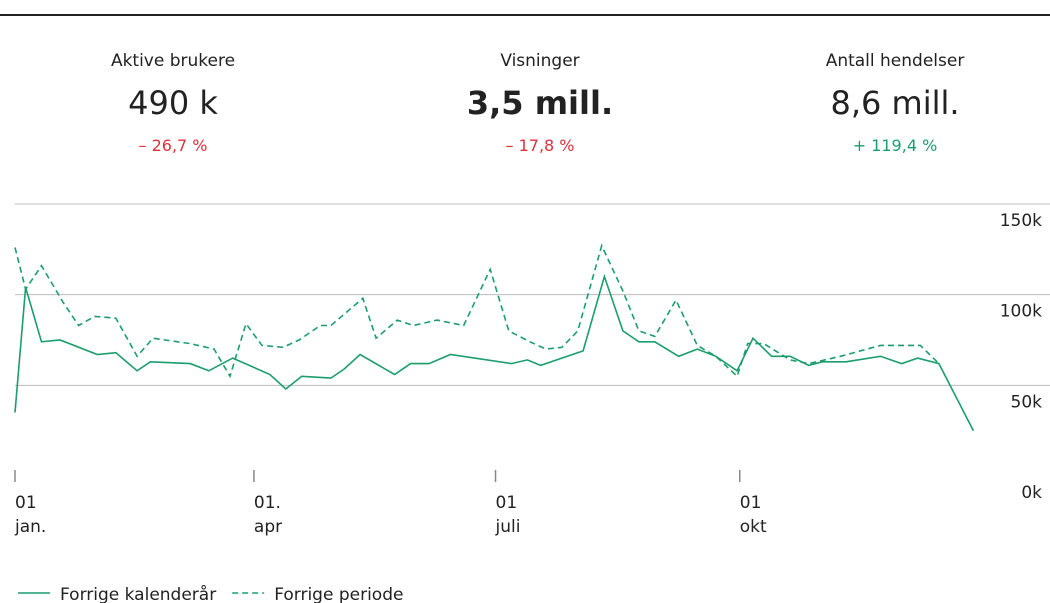 The width and height of the screenshot is (1050, 603). What do you see at coordinates (1031, 493) in the screenshot?
I see `y-tick-label: 0k` at bounding box center [1031, 493].